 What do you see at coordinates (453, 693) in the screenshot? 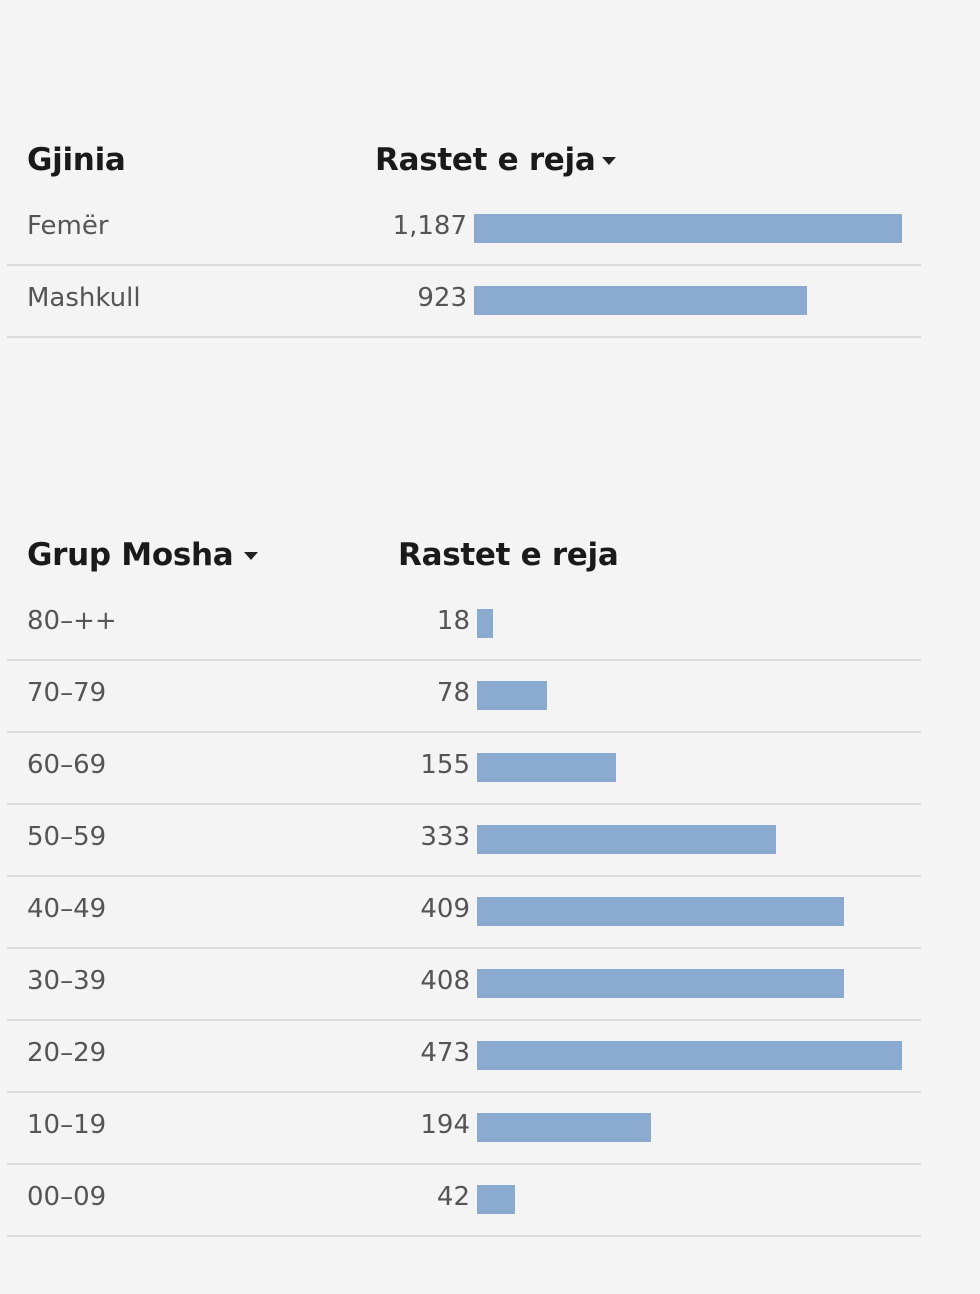
I see `value-label: 78` at bounding box center [453, 693].